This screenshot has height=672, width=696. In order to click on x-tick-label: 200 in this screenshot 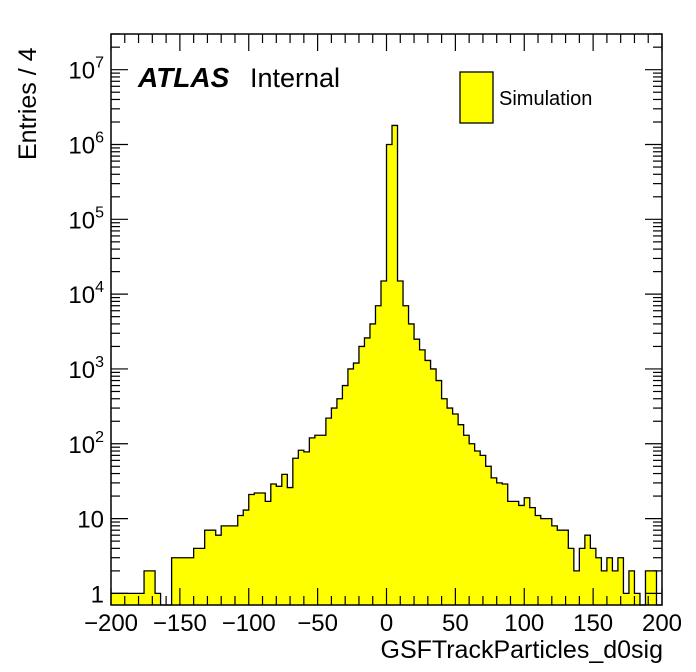, I will do `click(662, 623)`.